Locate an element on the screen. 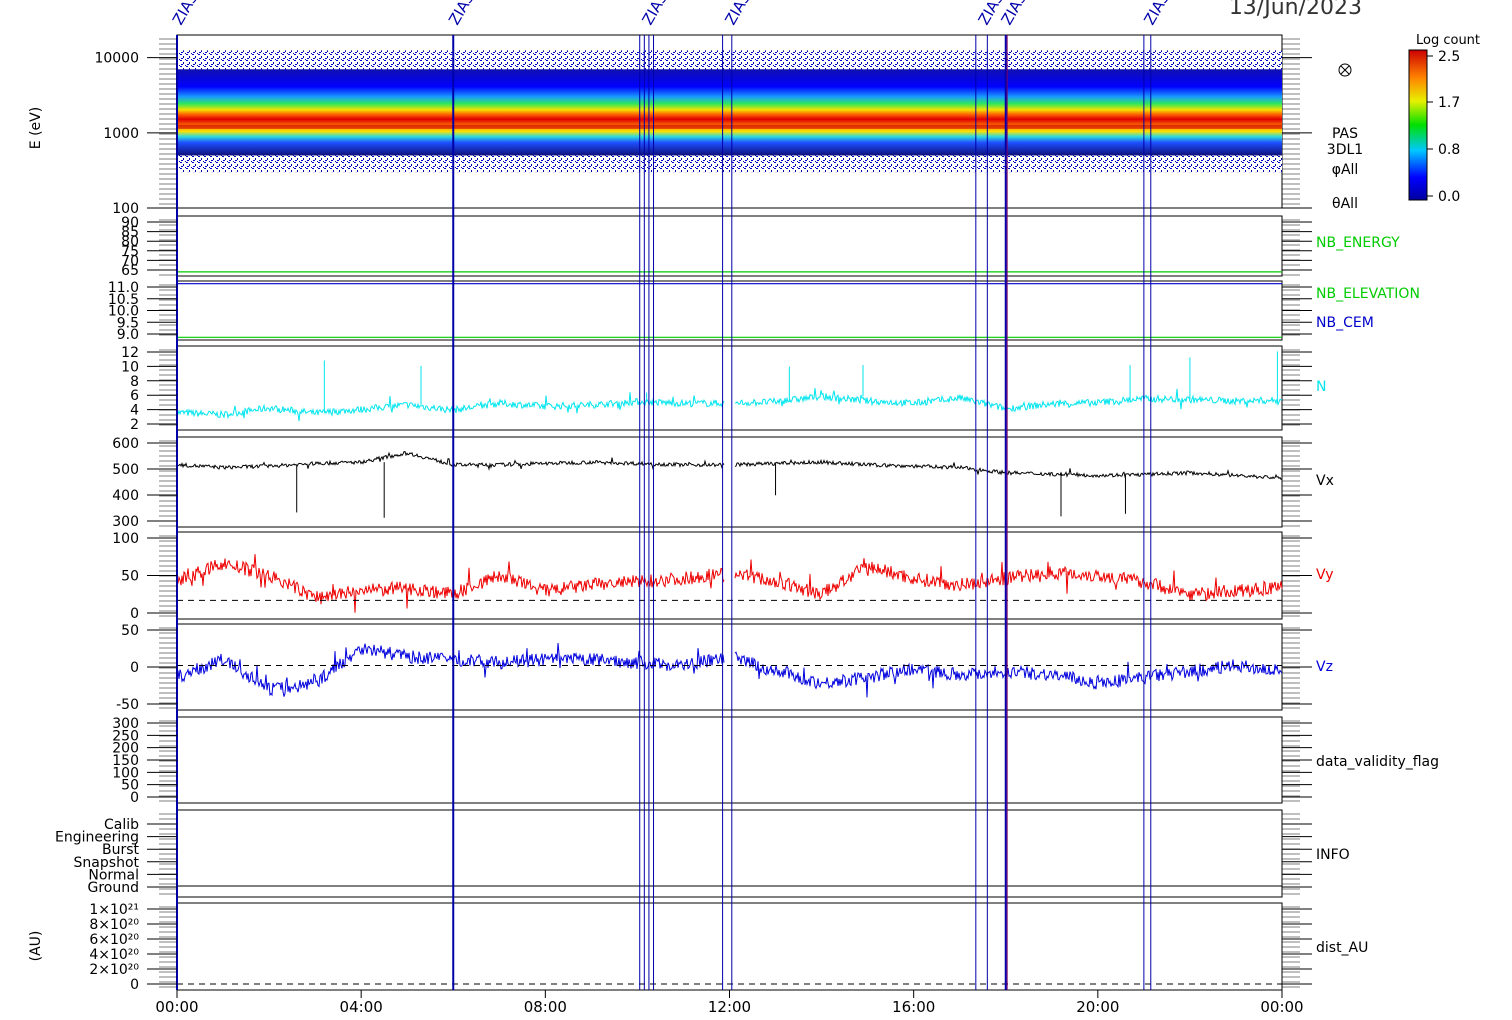 The image size is (1512, 1020). y-tick-label: 90 is located at coordinates (130, 223).